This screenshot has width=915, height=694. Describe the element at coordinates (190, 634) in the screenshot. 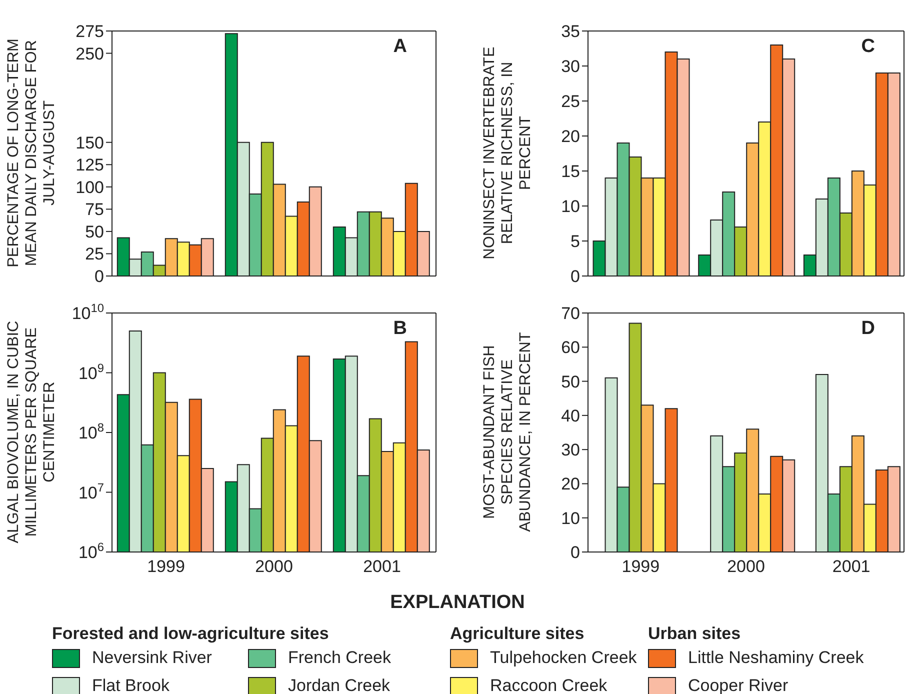

I see `text: Forested and low-agriculture sites` at that location.